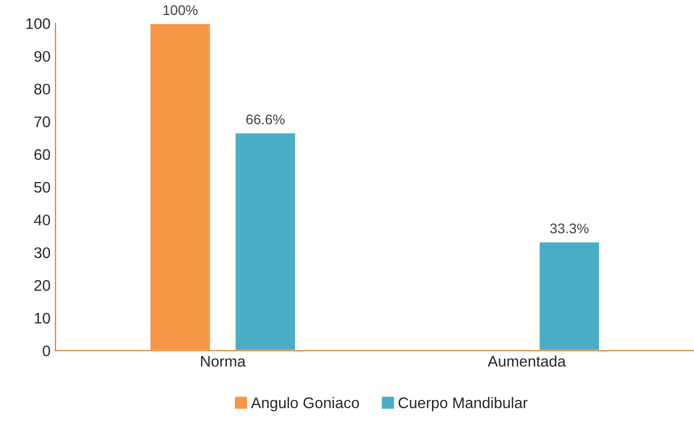 The image size is (694, 425). What do you see at coordinates (42, 122) in the screenshot?
I see `y-tick-label: 70` at bounding box center [42, 122].